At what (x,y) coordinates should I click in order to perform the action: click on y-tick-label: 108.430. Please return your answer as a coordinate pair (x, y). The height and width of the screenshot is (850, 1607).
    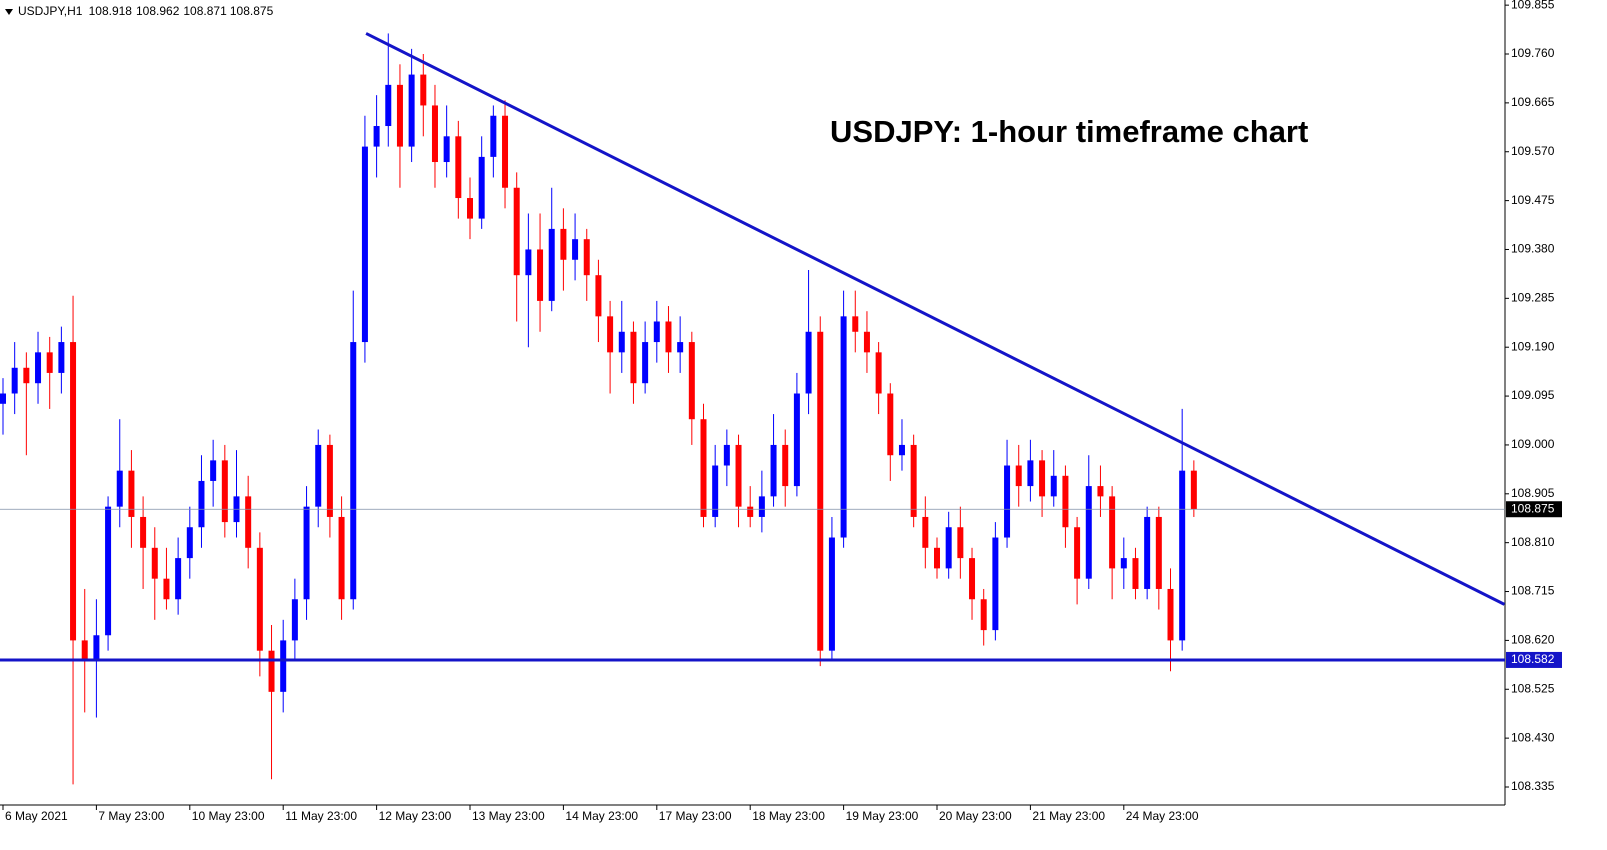
    Looking at the image, I should click on (1533, 737).